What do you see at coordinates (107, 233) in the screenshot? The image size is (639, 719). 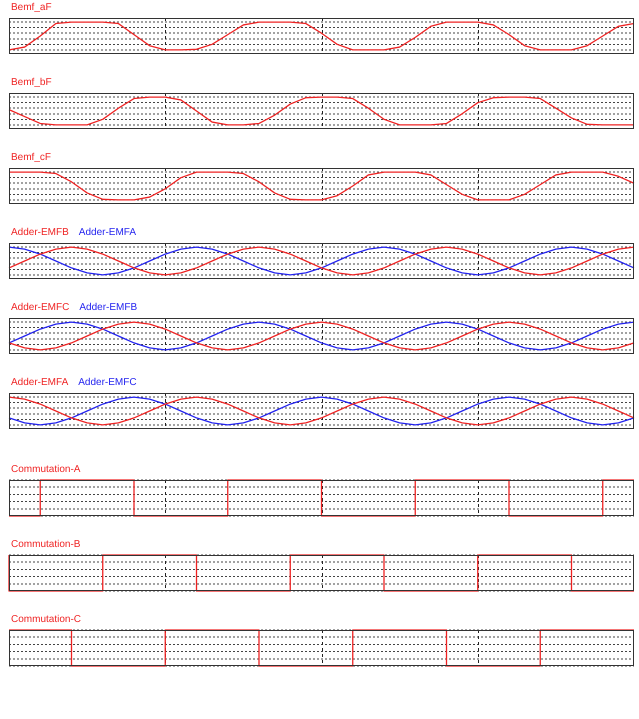 I see `text: Adder-EMFA` at bounding box center [107, 233].